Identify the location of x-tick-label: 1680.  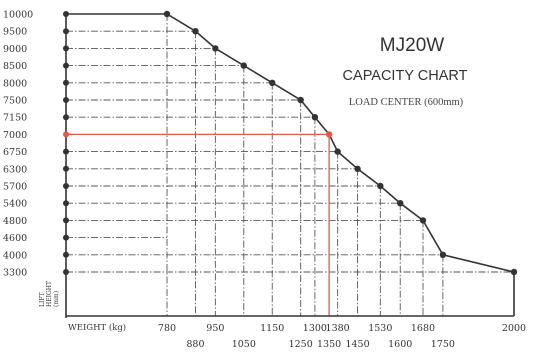
(423, 328).